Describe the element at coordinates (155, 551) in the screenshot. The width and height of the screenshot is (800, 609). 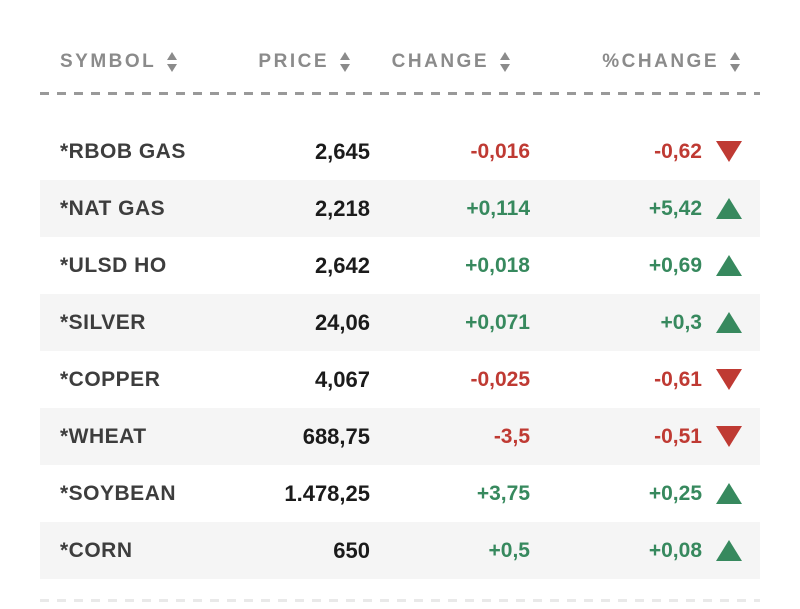
I see `symbol-cell: *CORN` at that location.